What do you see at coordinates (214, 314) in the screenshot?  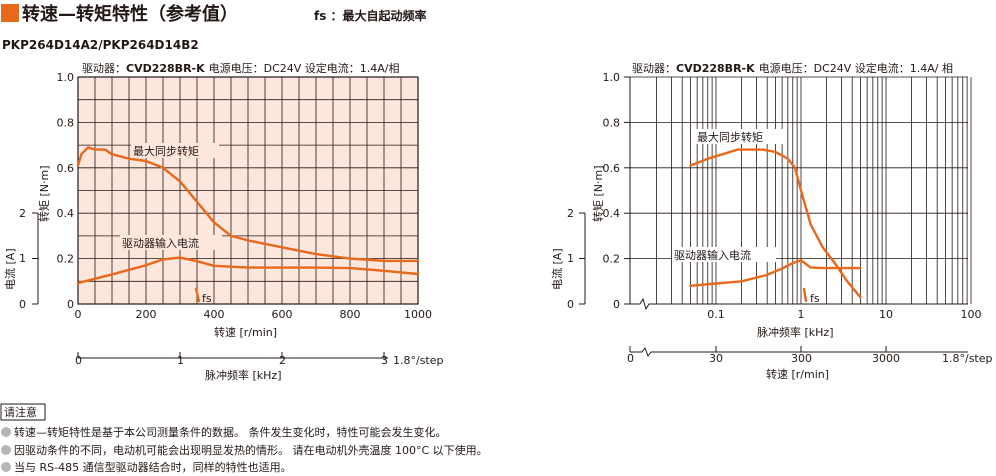 I see `x-tick-label: 400` at bounding box center [214, 314].